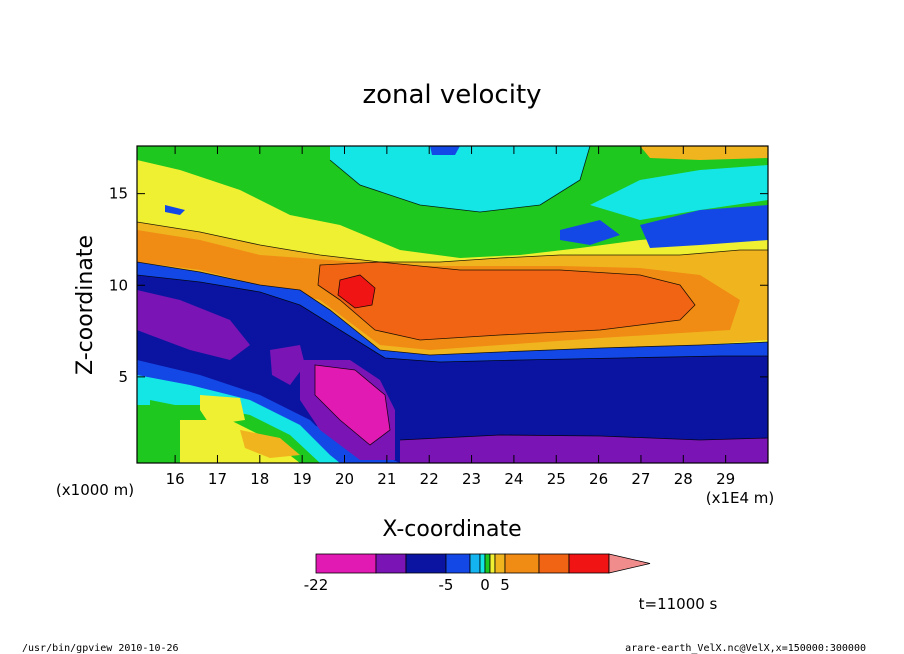 The width and height of the screenshot is (904, 654). Describe the element at coordinates (100, 648) in the screenshot. I see `footer-left: /usr/bin/gpview 2010-10-26` at that location.